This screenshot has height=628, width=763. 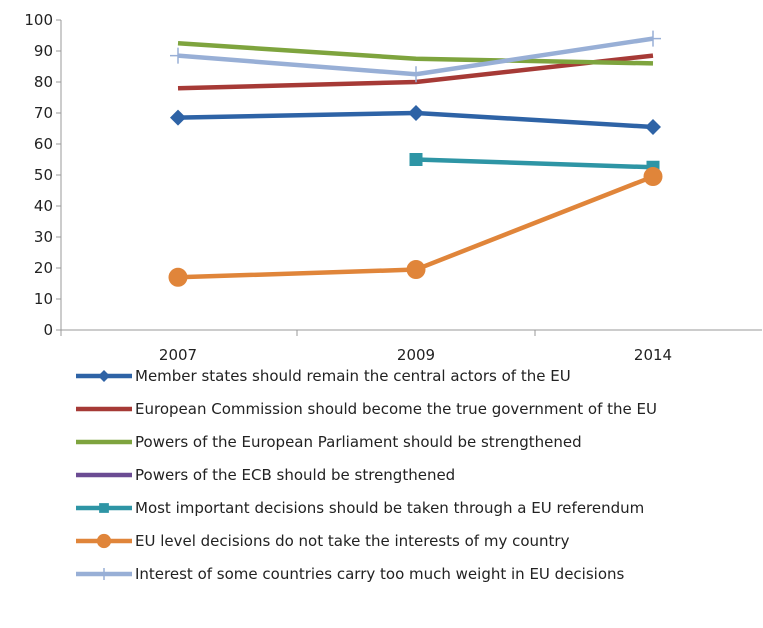 What do you see at coordinates (178, 355) in the screenshot?
I see `x-tick-label: 2007` at bounding box center [178, 355].